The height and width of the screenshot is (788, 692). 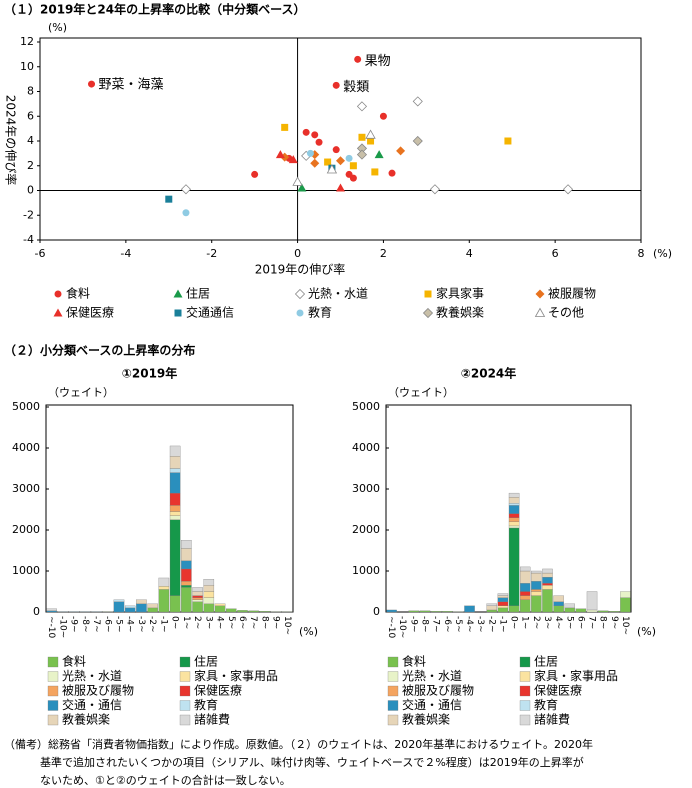 I want to click on x-axis-label: 2019年の伸び率, so click(x=300, y=269).